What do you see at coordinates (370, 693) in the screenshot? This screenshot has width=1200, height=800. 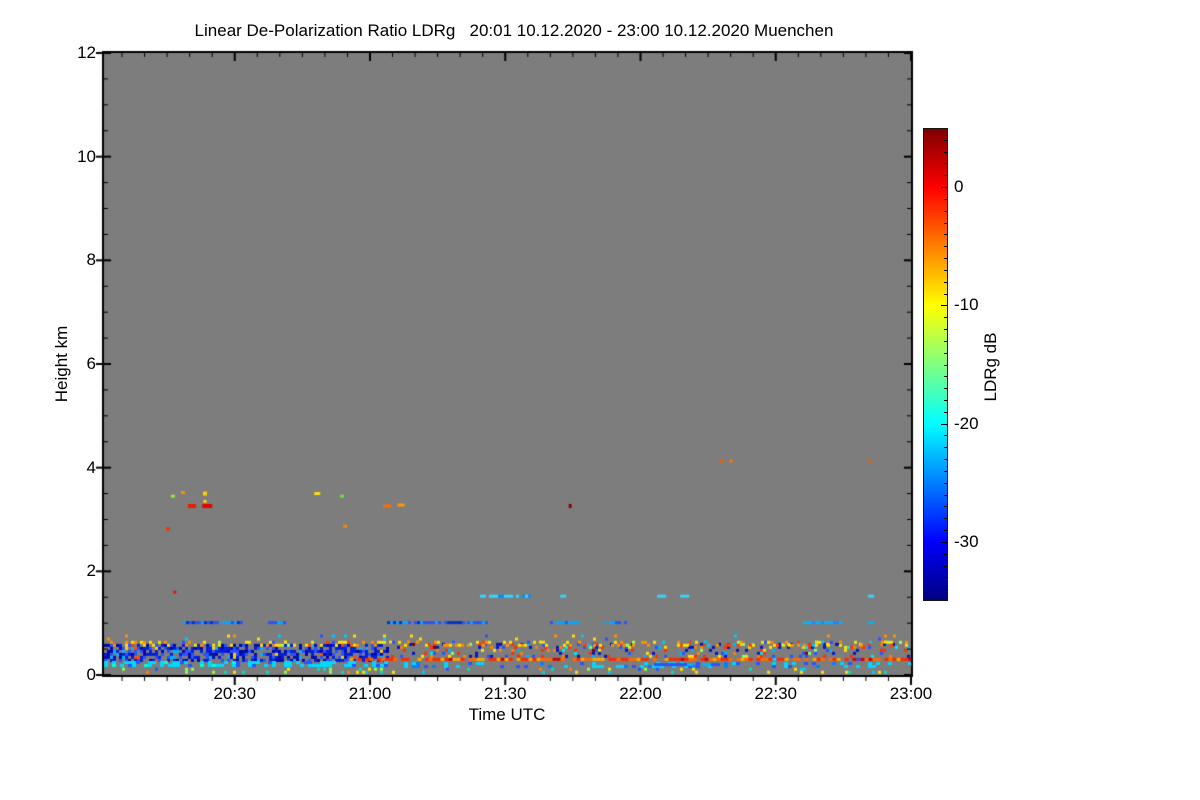 I see `x-tick-label: 21:00` at bounding box center [370, 693].